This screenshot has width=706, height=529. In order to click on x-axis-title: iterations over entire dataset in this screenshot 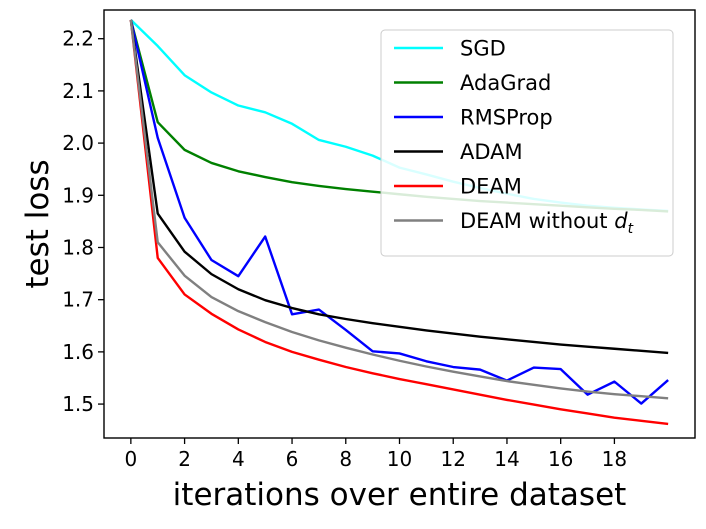, I will do `click(400, 495)`.